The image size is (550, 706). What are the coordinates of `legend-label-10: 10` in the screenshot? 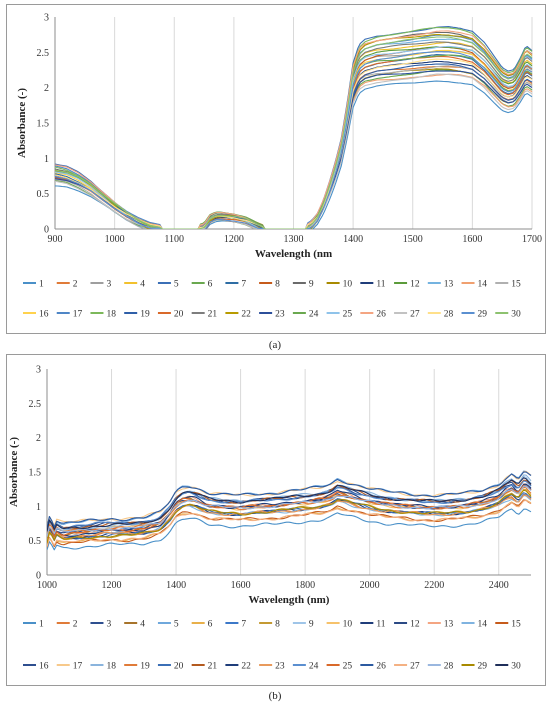 It's located at (348, 285).